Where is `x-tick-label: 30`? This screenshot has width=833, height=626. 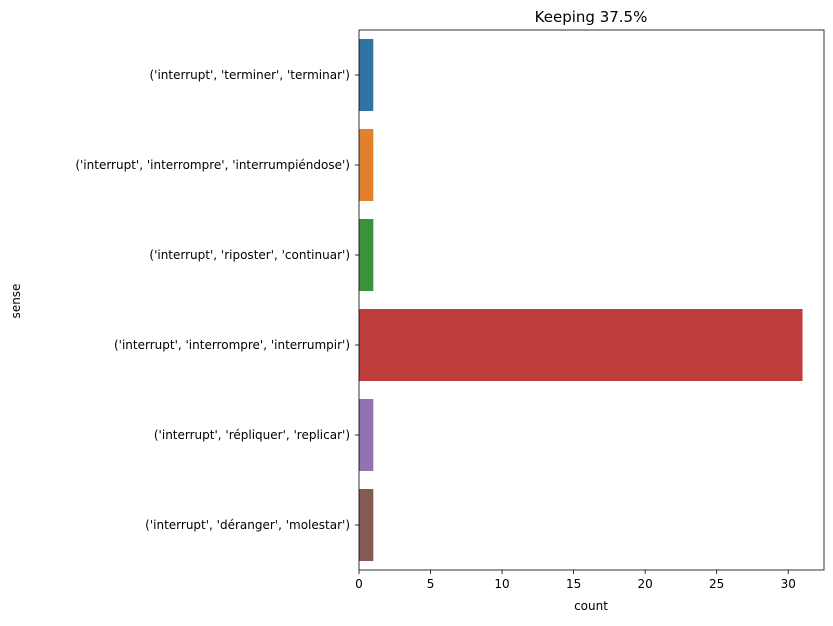
x-tick-label: 30 is located at coordinates (788, 584).